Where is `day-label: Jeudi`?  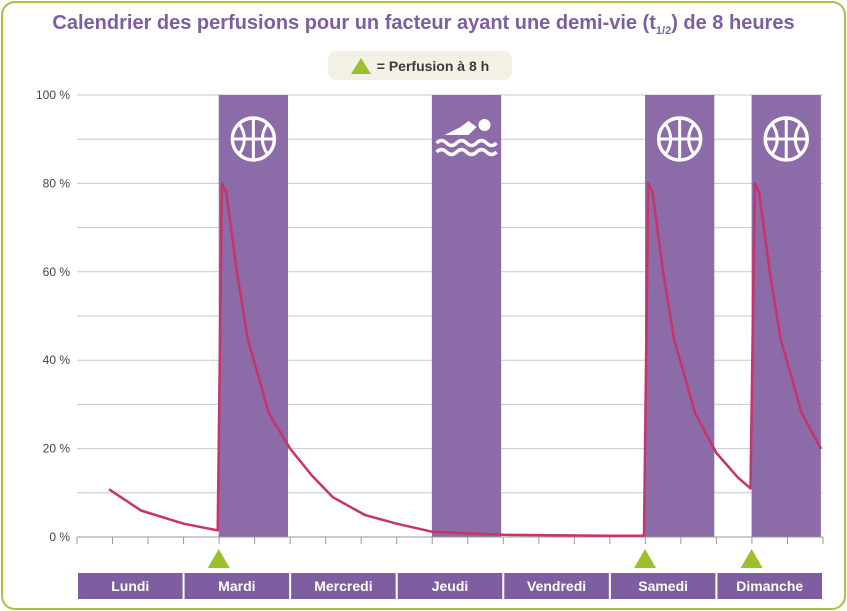 day-label: Jeudi is located at coordinates (450, 586).